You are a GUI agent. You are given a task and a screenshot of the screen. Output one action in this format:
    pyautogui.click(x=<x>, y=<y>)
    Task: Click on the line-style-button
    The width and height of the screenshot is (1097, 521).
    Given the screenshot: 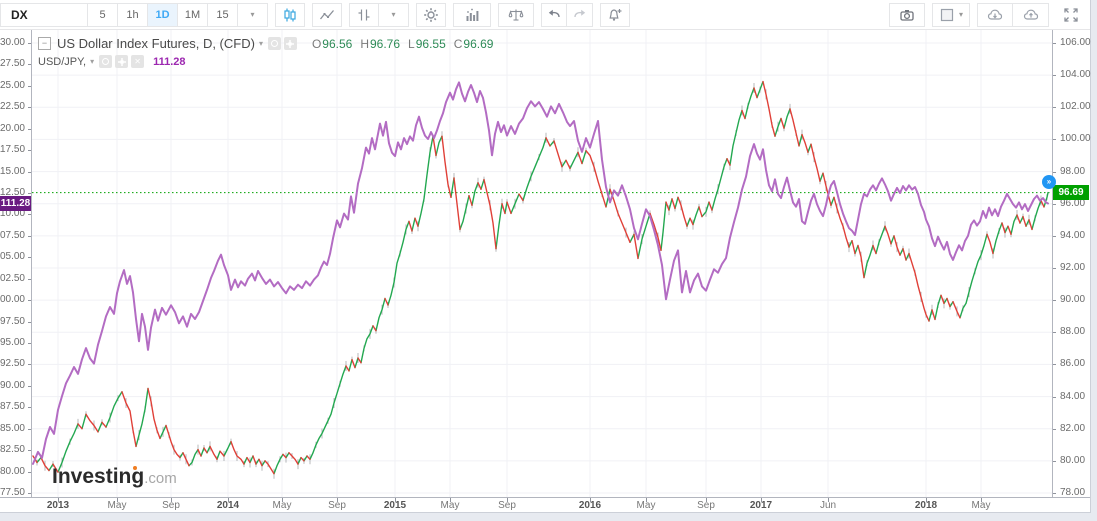 What is the action you would take?
    pyautogui.click(x=327, y=14)
    